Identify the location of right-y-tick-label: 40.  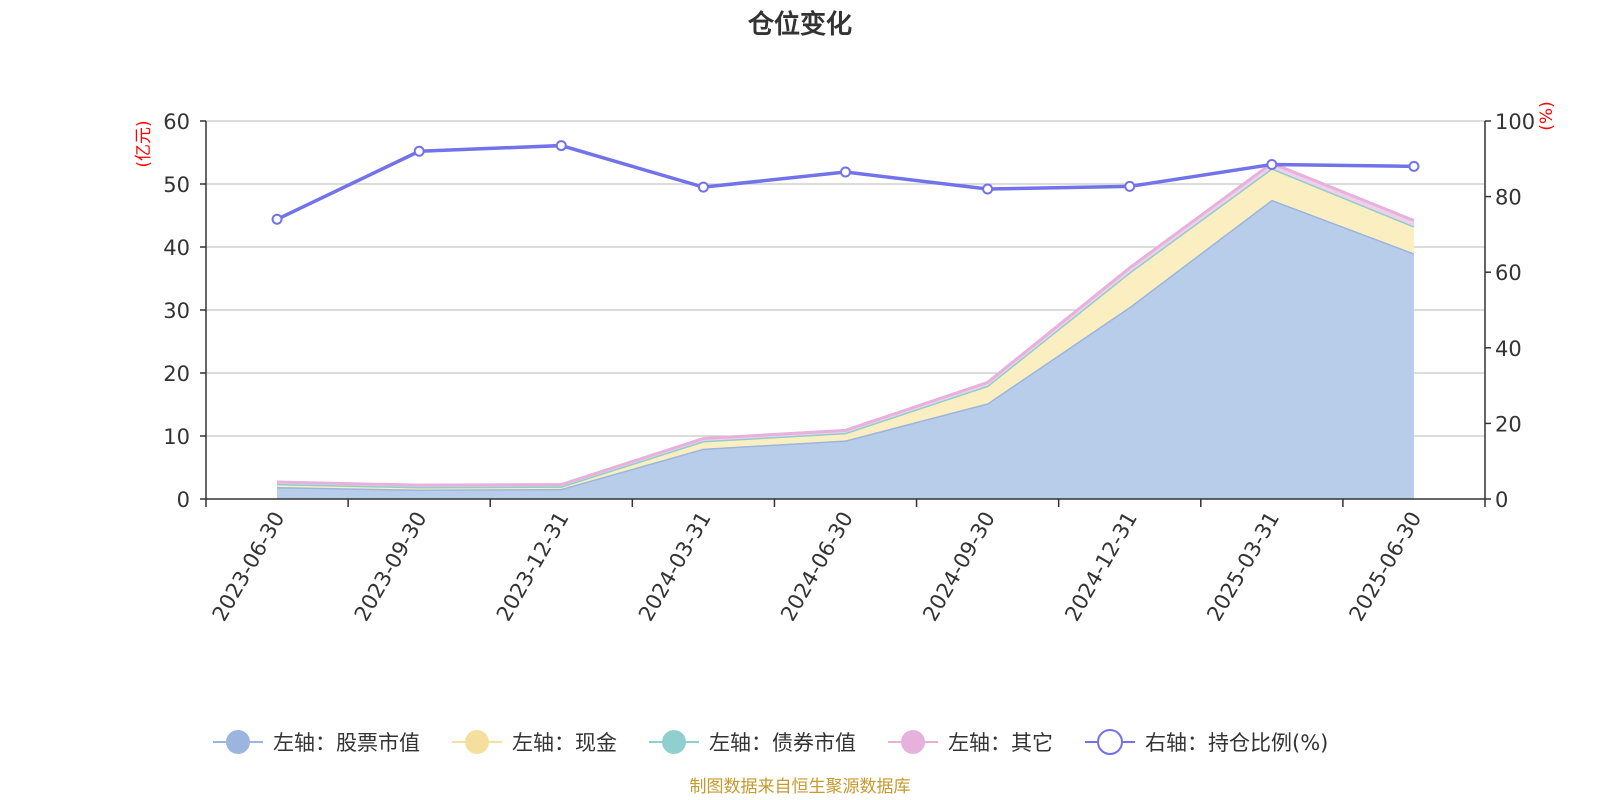
(1508, 349).